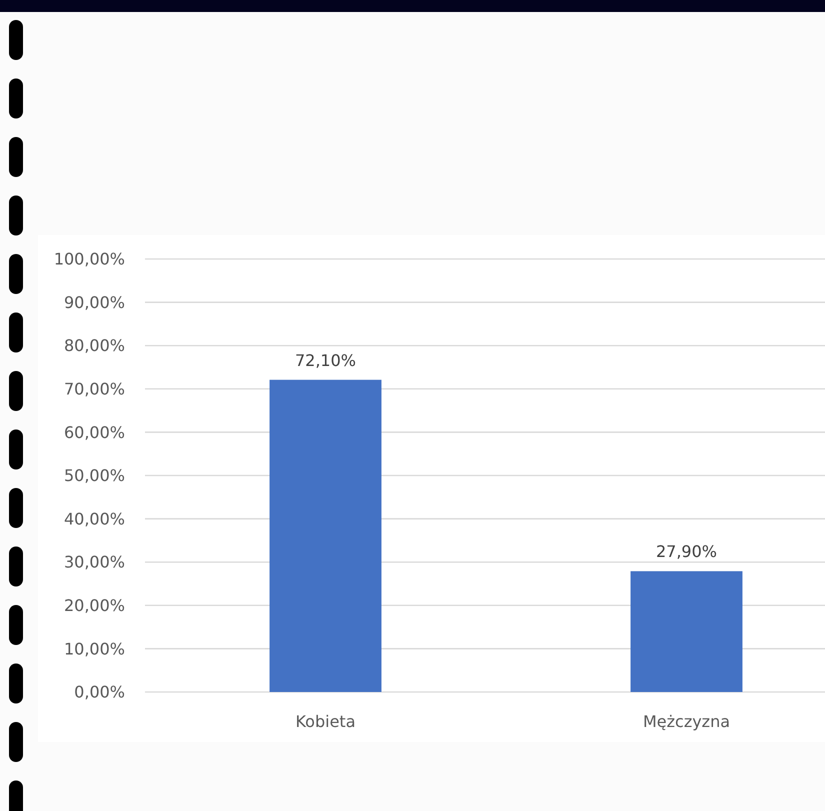 This screenshot has width=825, height=811. Describe the element at coordinates (325, 721) in the screenshot. I see `x-tick-label: Kobieta` at that location.